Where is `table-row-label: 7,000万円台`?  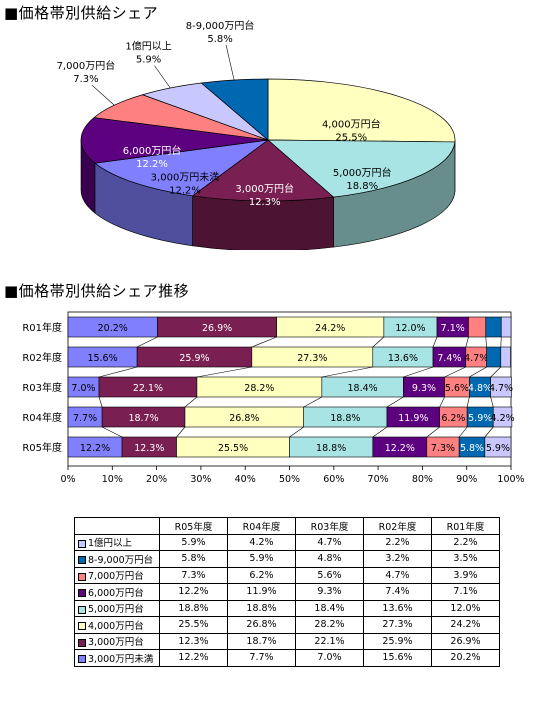 table-row-label: 7,000万円台 is located at coordinates (117, 575).